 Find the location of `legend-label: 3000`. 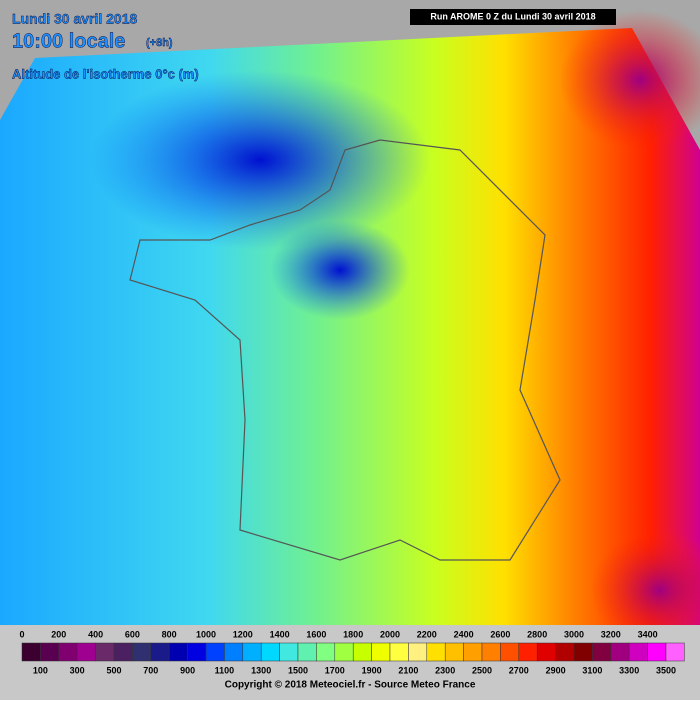

legend-label: 3000 is located at coordinates (574, 634).